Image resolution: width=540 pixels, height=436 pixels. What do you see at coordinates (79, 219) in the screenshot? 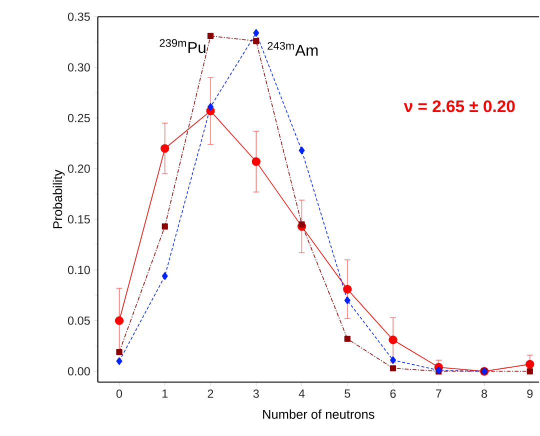
I see `y-tick-label: 0.15` at bounding box center [79, 219].